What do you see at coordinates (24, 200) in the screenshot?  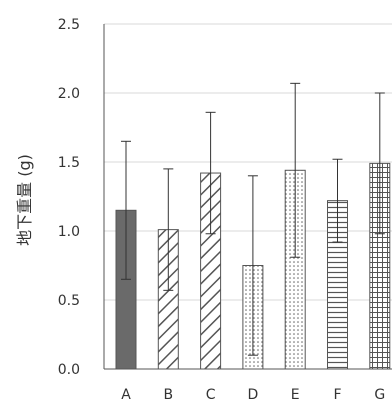 I see `y-axis-label: 地下重量 (g)` at bounding box center [24, 200].